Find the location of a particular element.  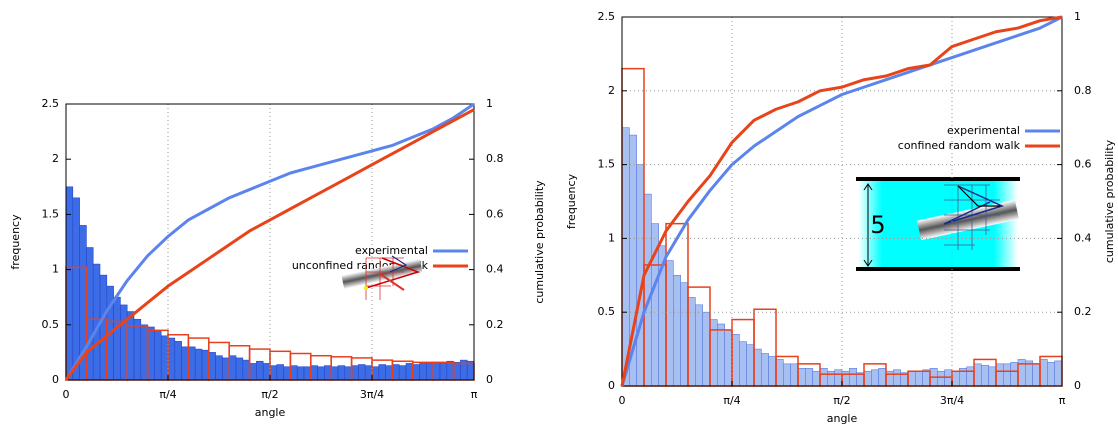

legend-label: confined random walk is located at coordinates (959, 145).